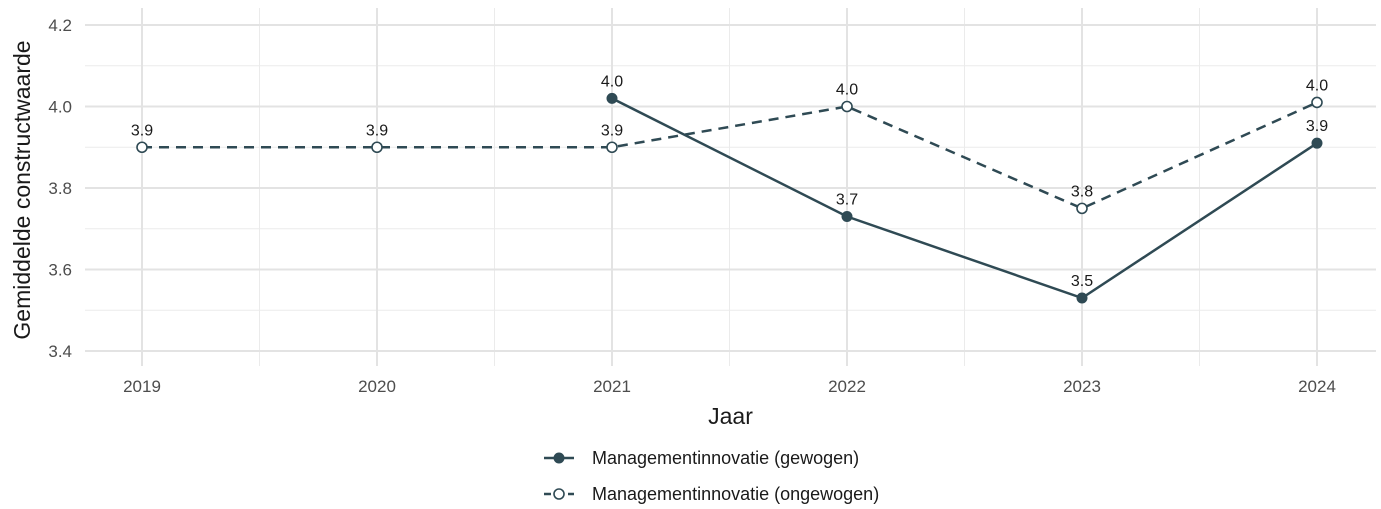  Describe the element at coordinates (22, 189) in the screenshot. I see `y-axis-title: Gemiddelde constructwaarde` at that location.